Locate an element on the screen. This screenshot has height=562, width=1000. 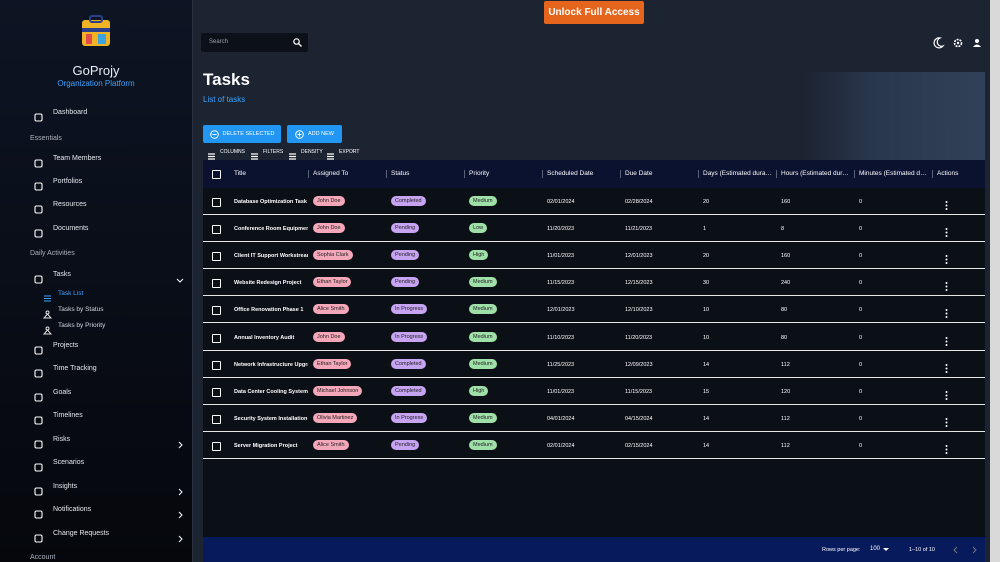
column-header: Hours (Estimated duration) is located at coordinates (816, 173).